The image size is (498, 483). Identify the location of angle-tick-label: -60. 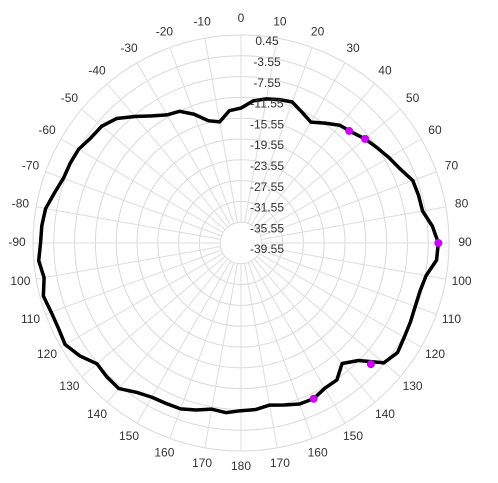
(47, 130).